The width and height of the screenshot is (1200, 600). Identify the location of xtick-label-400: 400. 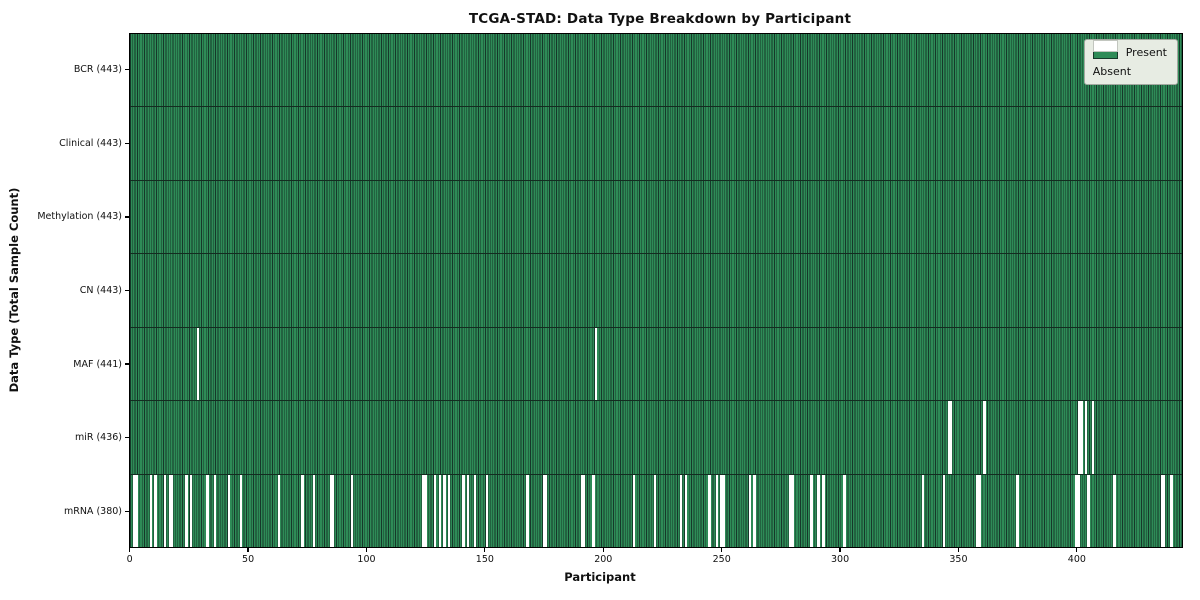
(1076, 559).